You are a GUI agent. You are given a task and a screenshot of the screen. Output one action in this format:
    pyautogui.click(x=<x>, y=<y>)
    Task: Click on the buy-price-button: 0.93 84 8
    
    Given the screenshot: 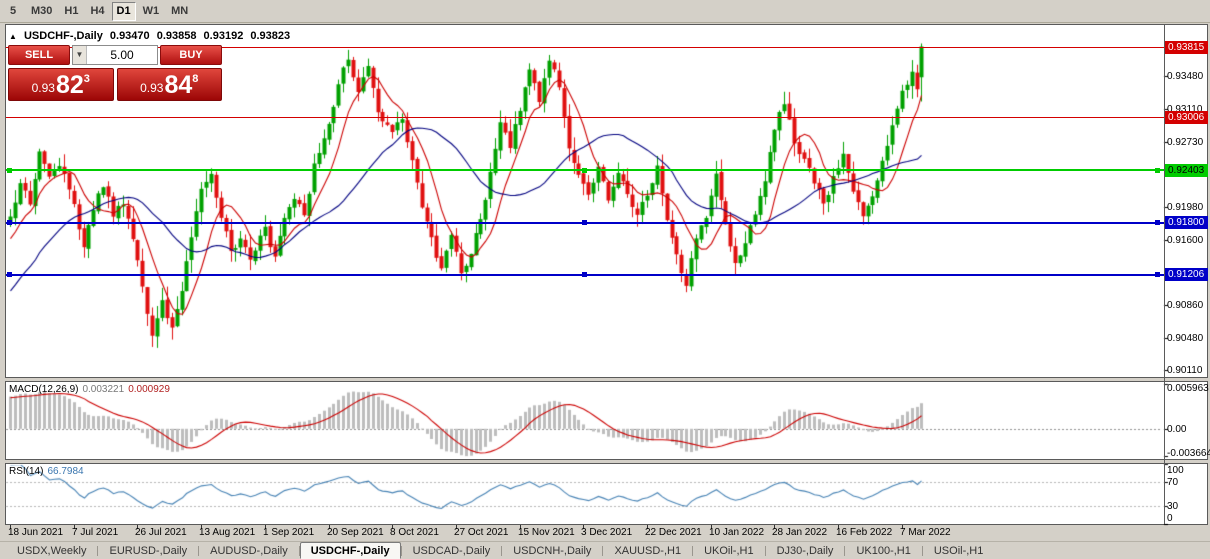 What is the action you would take?
    pyautogui.click(x=169, y=84)
    